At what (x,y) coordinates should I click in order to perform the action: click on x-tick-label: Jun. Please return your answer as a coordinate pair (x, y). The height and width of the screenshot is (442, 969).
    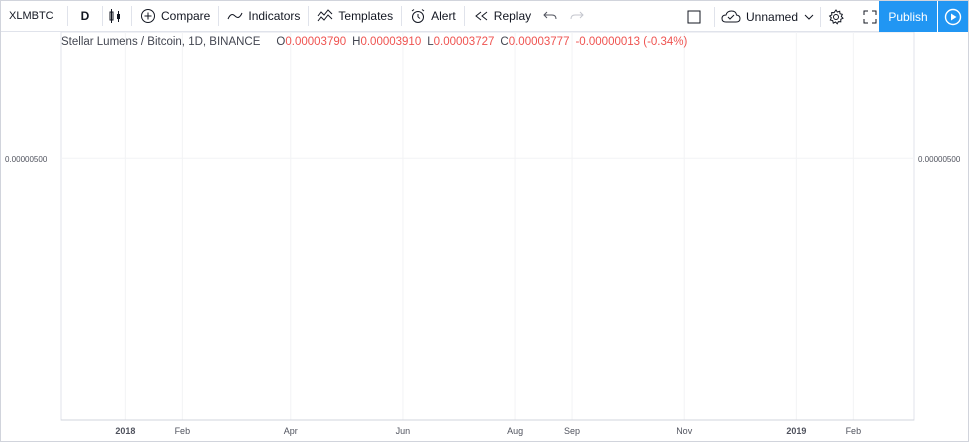
    Looking at the image, I should click on (403, 431).